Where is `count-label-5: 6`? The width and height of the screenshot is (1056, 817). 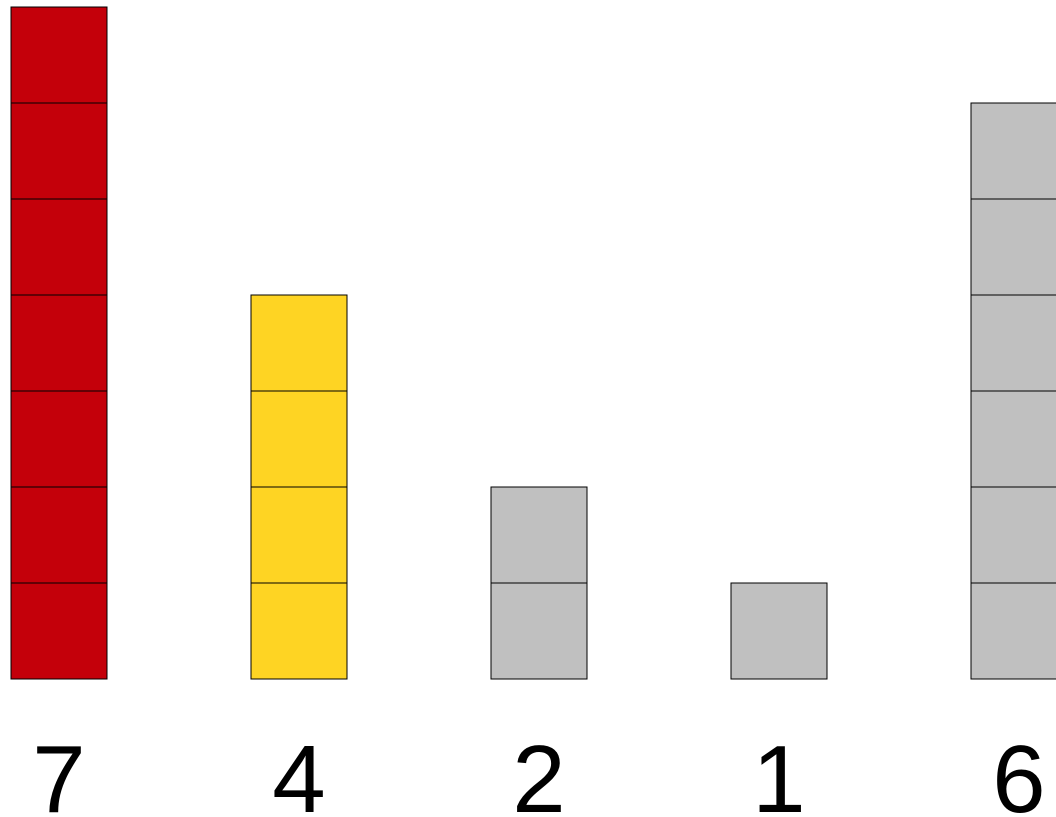
count-label-5: 6 is located at coordinates (1018, 771).